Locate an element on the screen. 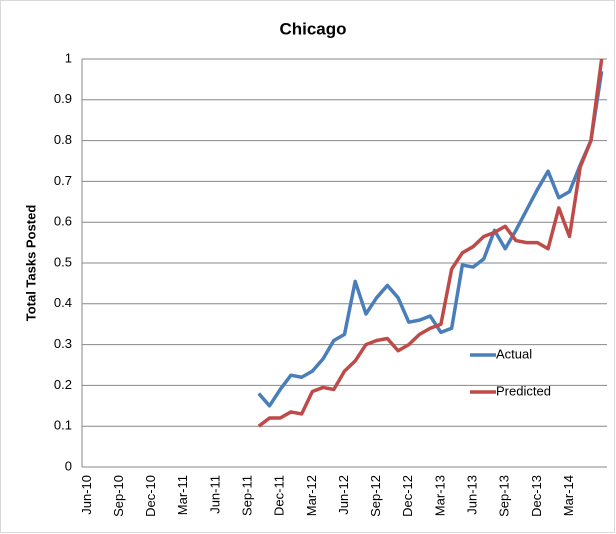  y-tick-label: 0.7 is located at coordinates (63, 180).